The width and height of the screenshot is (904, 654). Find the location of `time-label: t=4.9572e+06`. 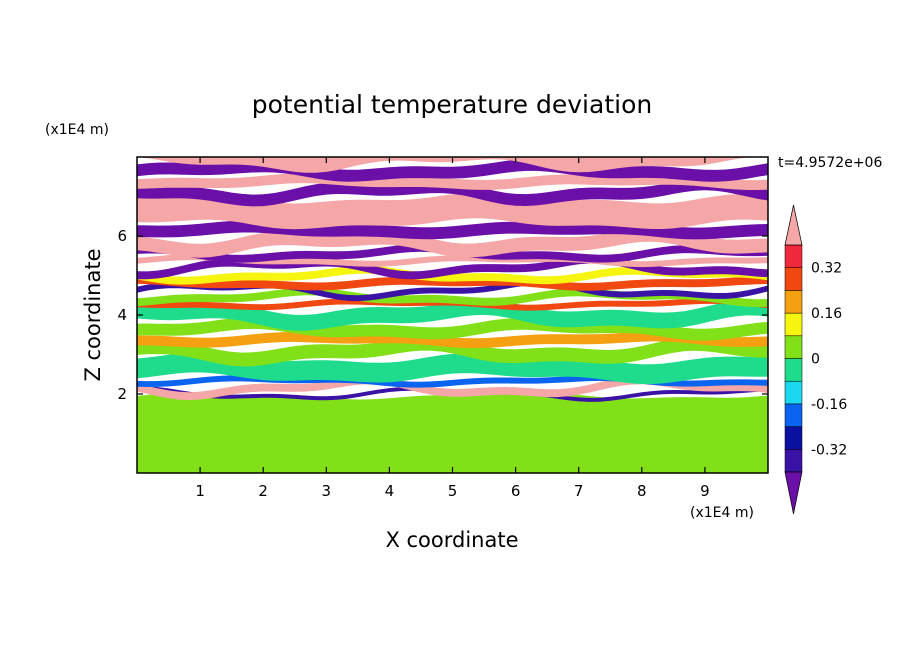

time-label: t=4.9572e+06 is located at coordinates (830, 163).